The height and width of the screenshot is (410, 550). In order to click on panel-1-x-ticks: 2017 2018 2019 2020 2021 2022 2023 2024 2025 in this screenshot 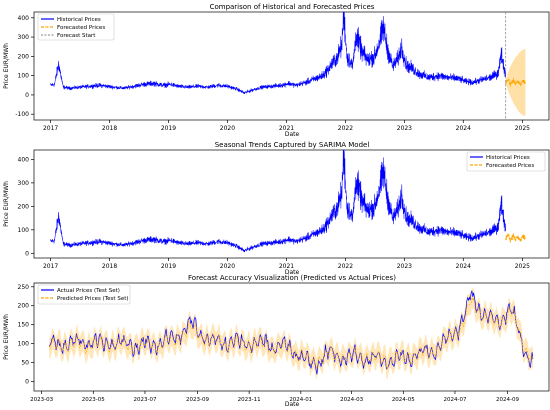, I will do `click(286, 126)`.